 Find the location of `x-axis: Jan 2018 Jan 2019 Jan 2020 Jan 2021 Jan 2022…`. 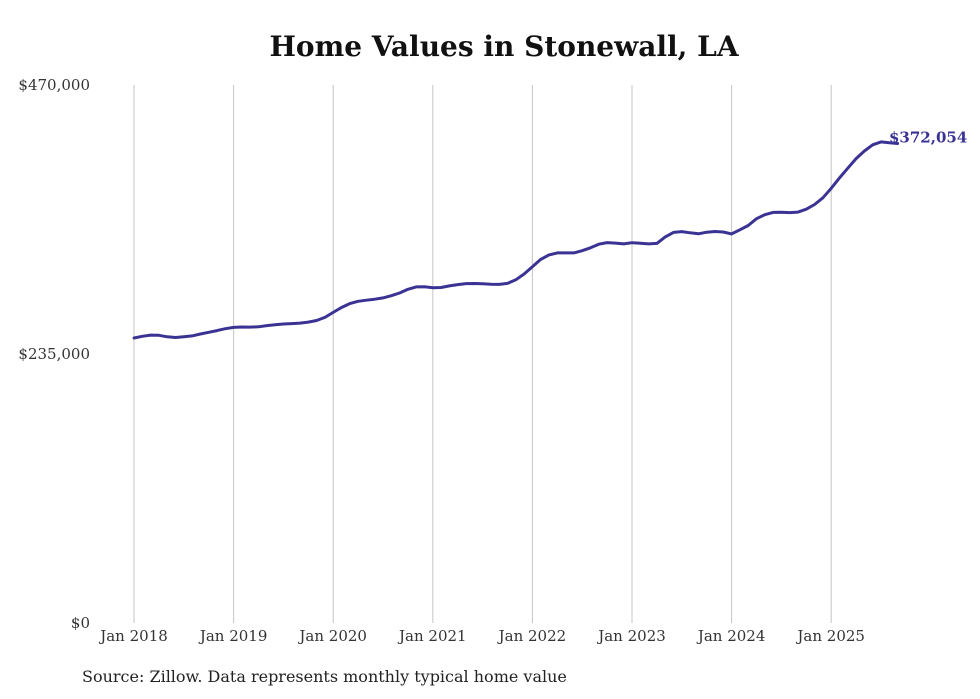

x-axis: Jan 2018 Jan 2019 Jan 2020 Jan 2021 Jan 2022… is located at coordinates (481, 636).